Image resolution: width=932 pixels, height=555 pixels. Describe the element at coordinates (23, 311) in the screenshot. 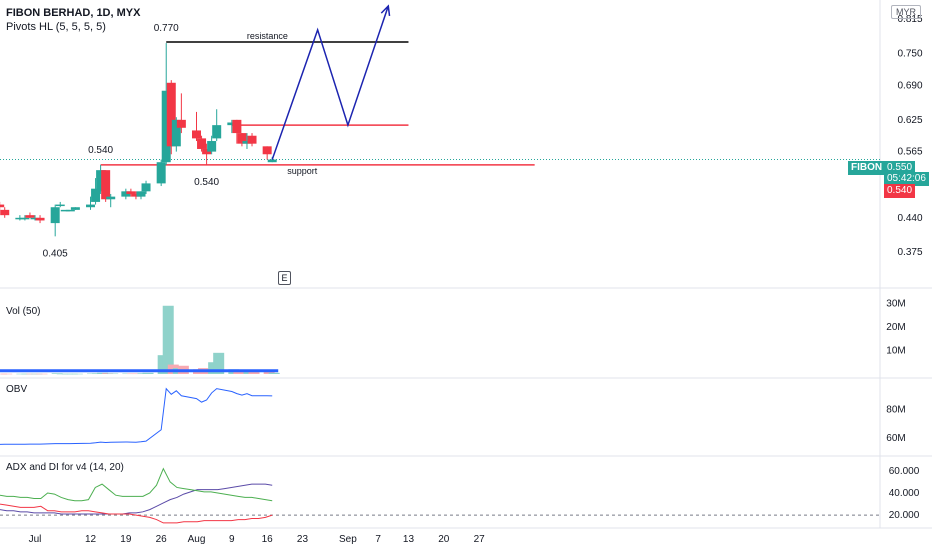

I see `volume-pane-label: Vol (50)` at that location.